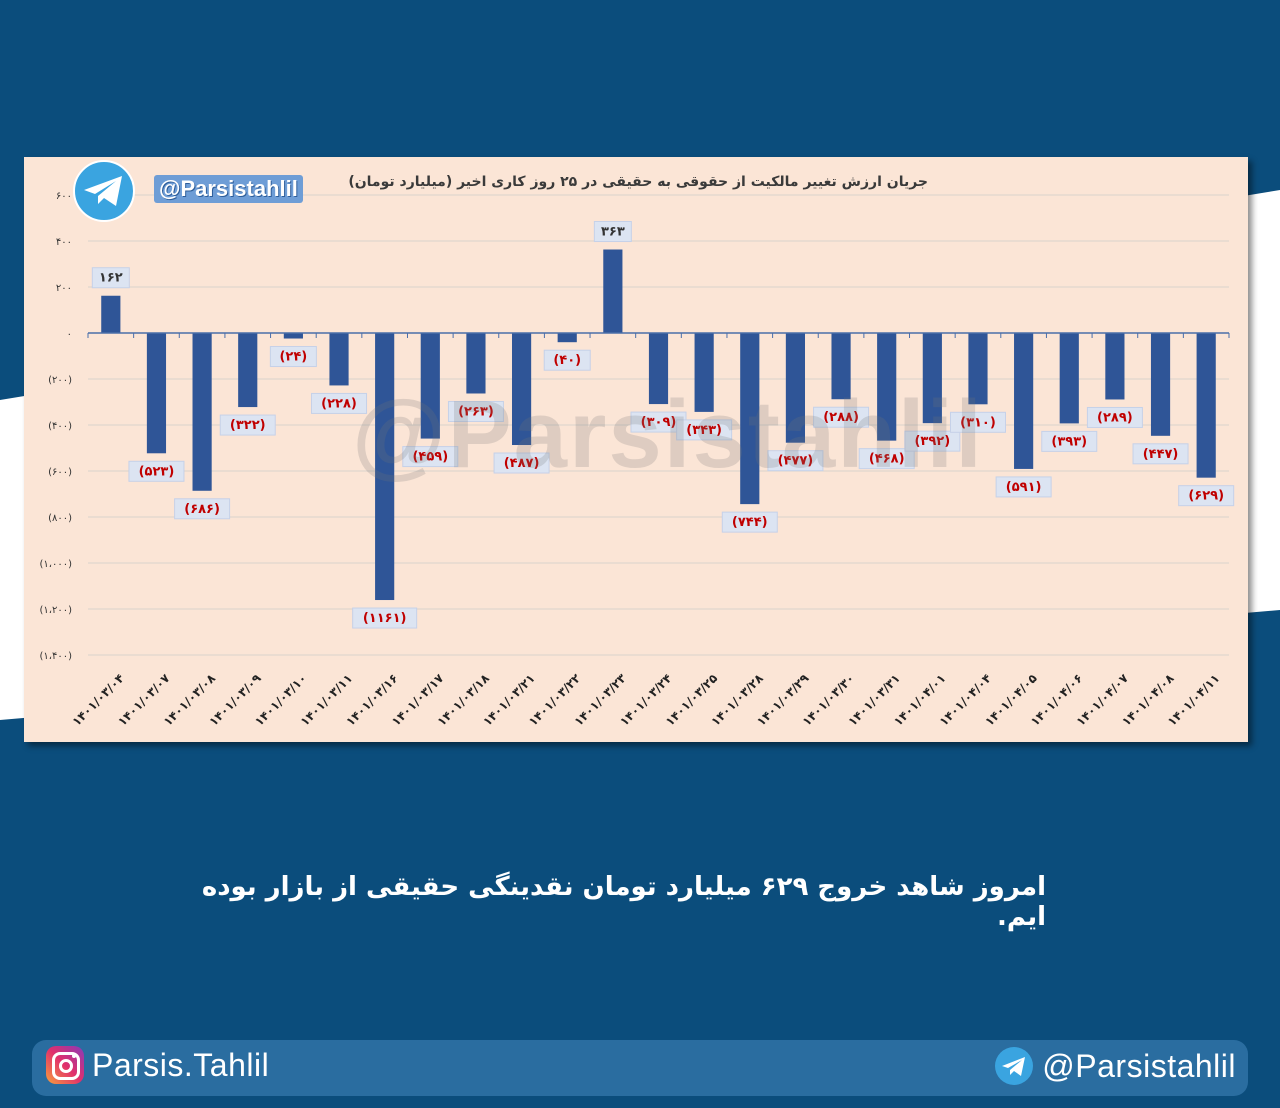 This screenshot has width=1280, height=1108. What do you see at coordinates (60, 380) in the screenshot?
I see `y-tick-label: (۲۰۰)` at bounding box center [60, 380].